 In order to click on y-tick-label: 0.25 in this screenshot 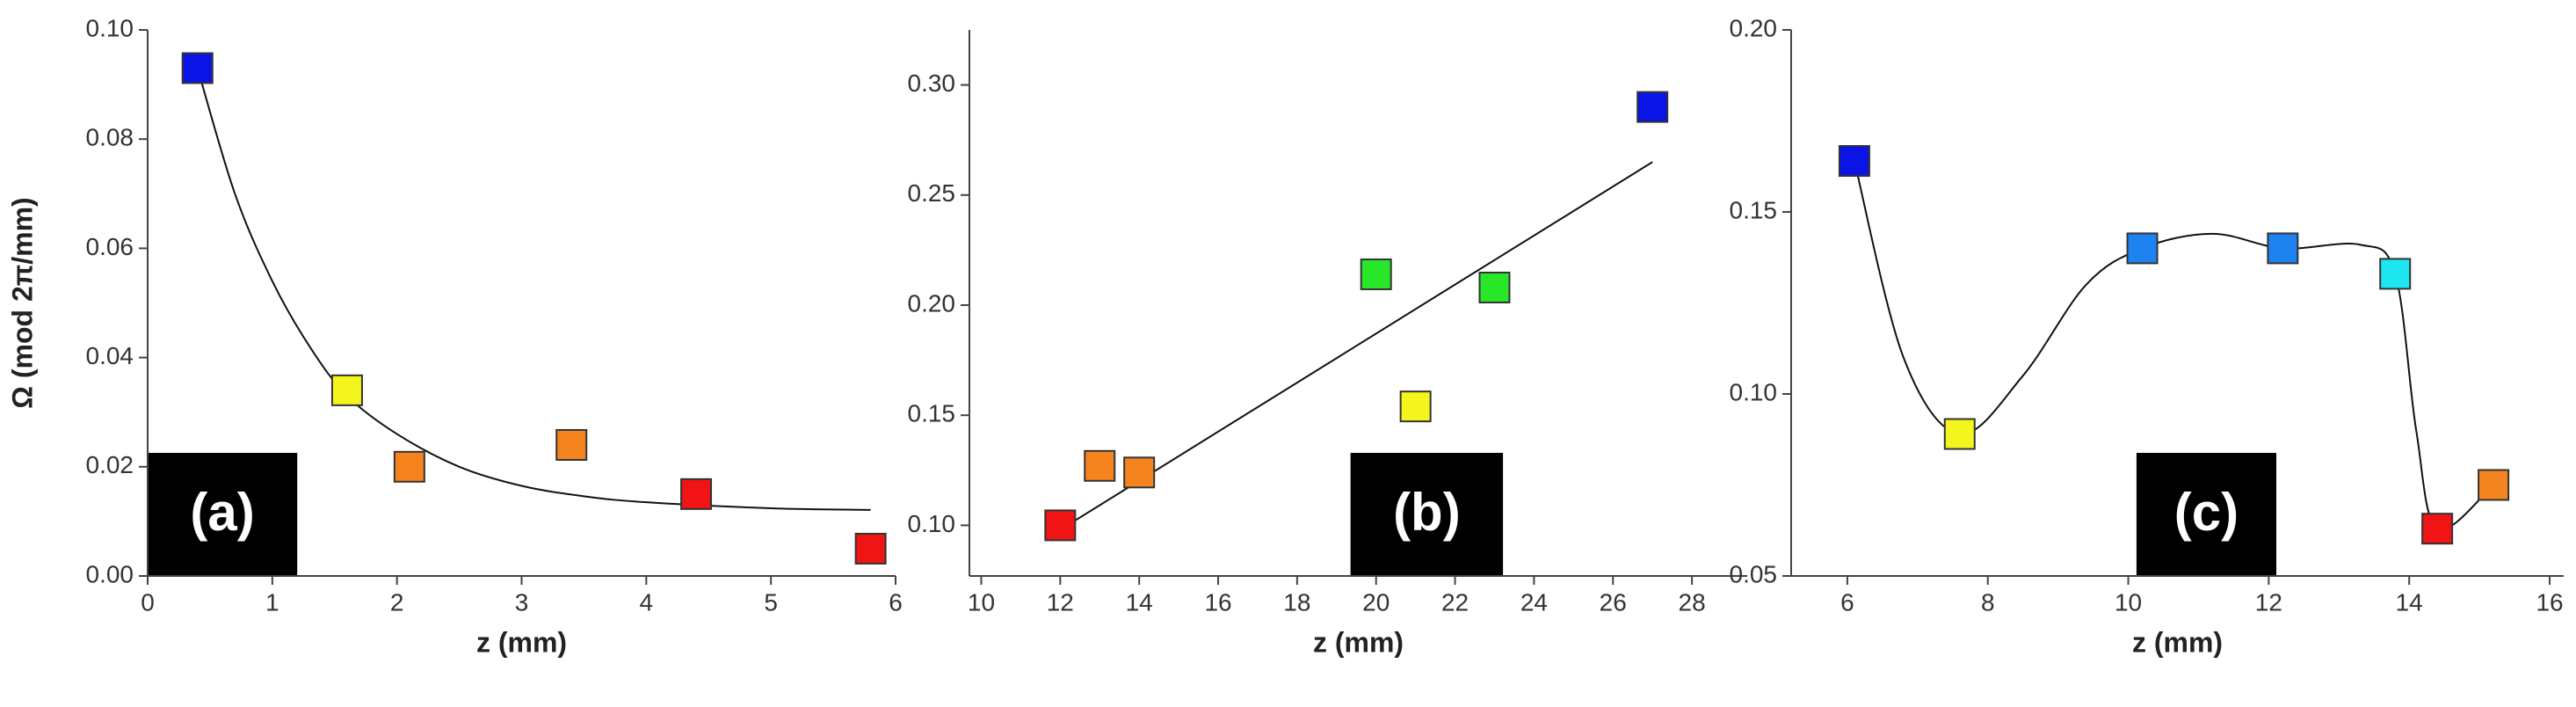, I will do `click(932, 193)`.